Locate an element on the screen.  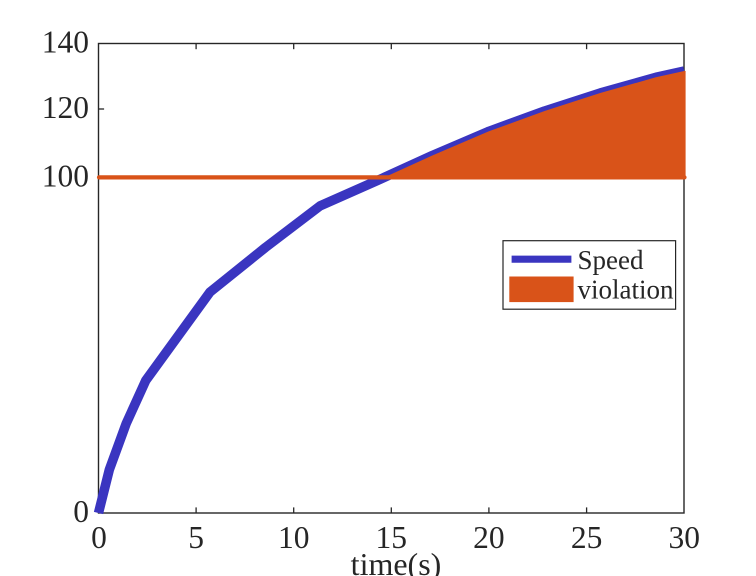
svg-text: 140 is located at coordinates (65, 42).